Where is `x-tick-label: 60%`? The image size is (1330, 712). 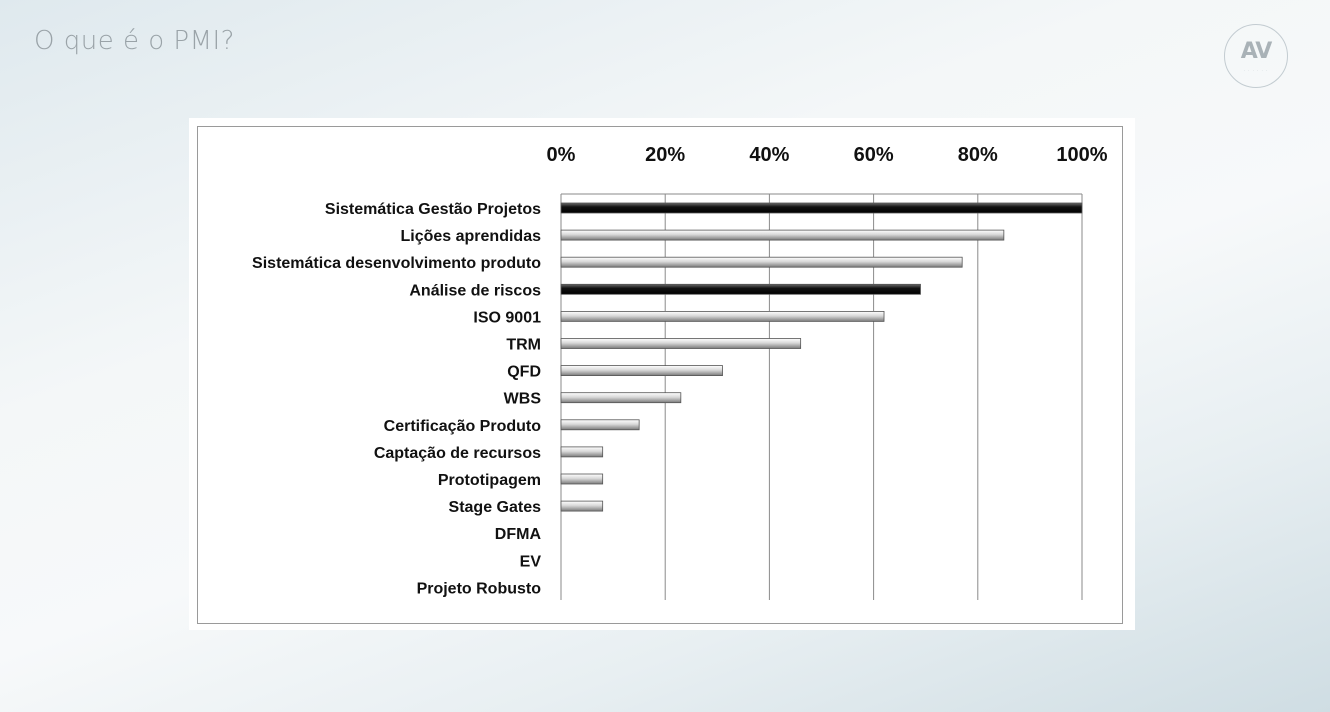 x-tick-label: 60% is located at coordinates (874, 155).